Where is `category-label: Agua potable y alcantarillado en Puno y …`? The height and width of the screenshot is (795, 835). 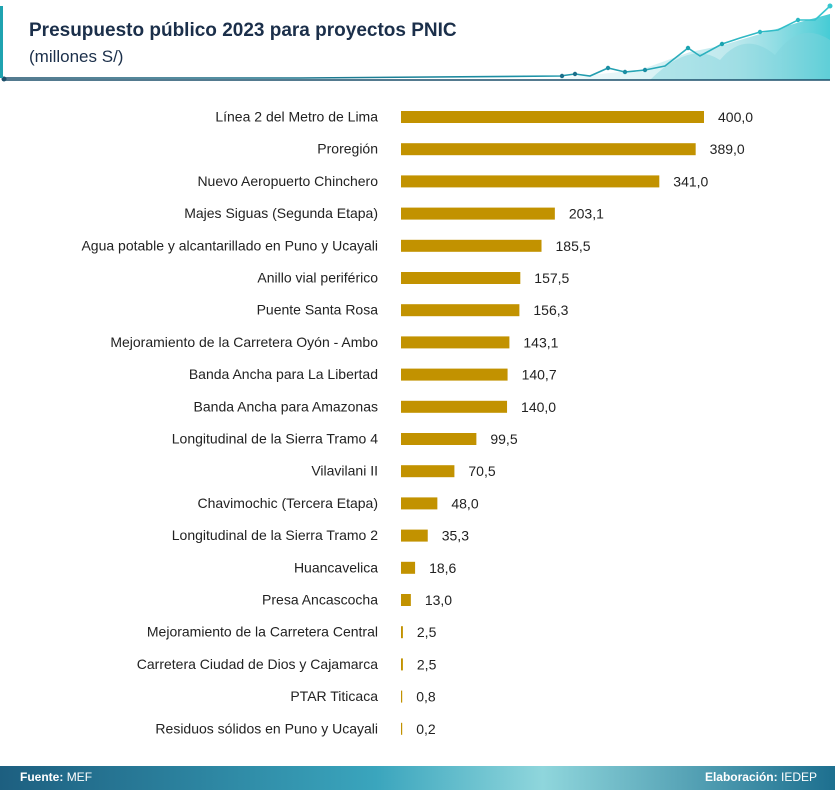
category-label: Agua potable y alcantarillado en Puno y … is located at coordinates (229, 245).